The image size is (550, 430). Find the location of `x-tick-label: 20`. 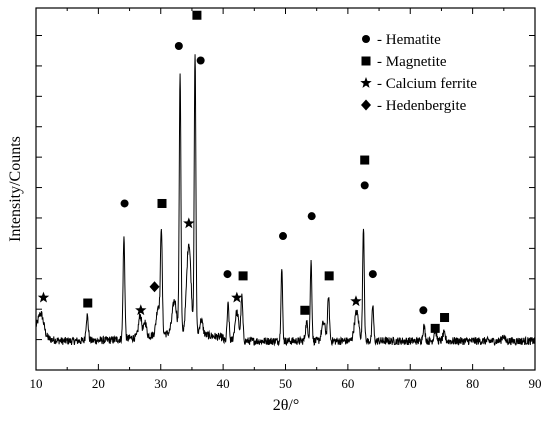

x-tick-label: 20 is located at coordinates (98, 383).